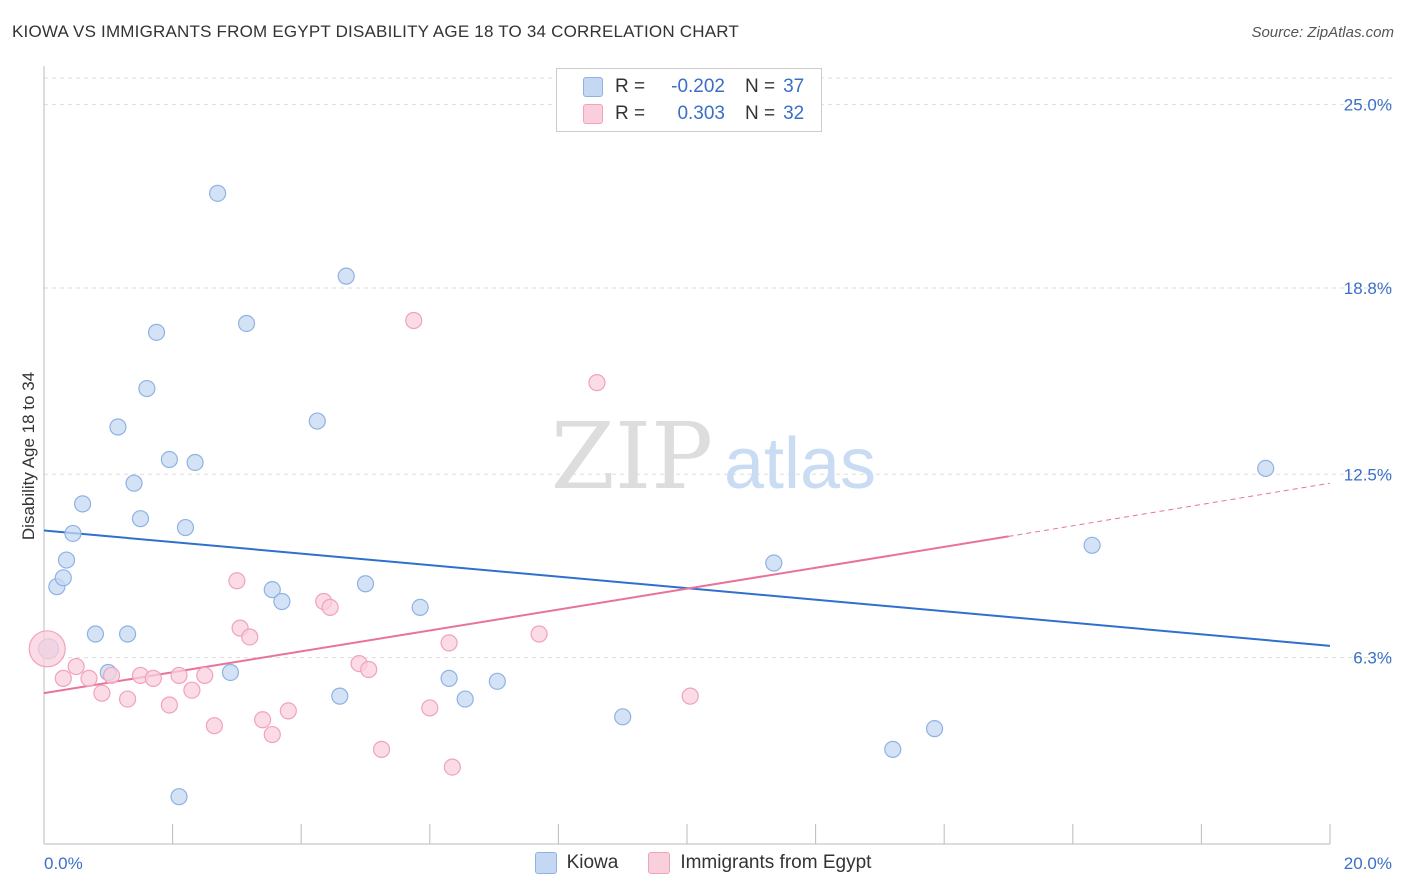 The height and width of the screenshot is (892, 1406). I want to click on legend-n-value: 37, so click(794, 86).